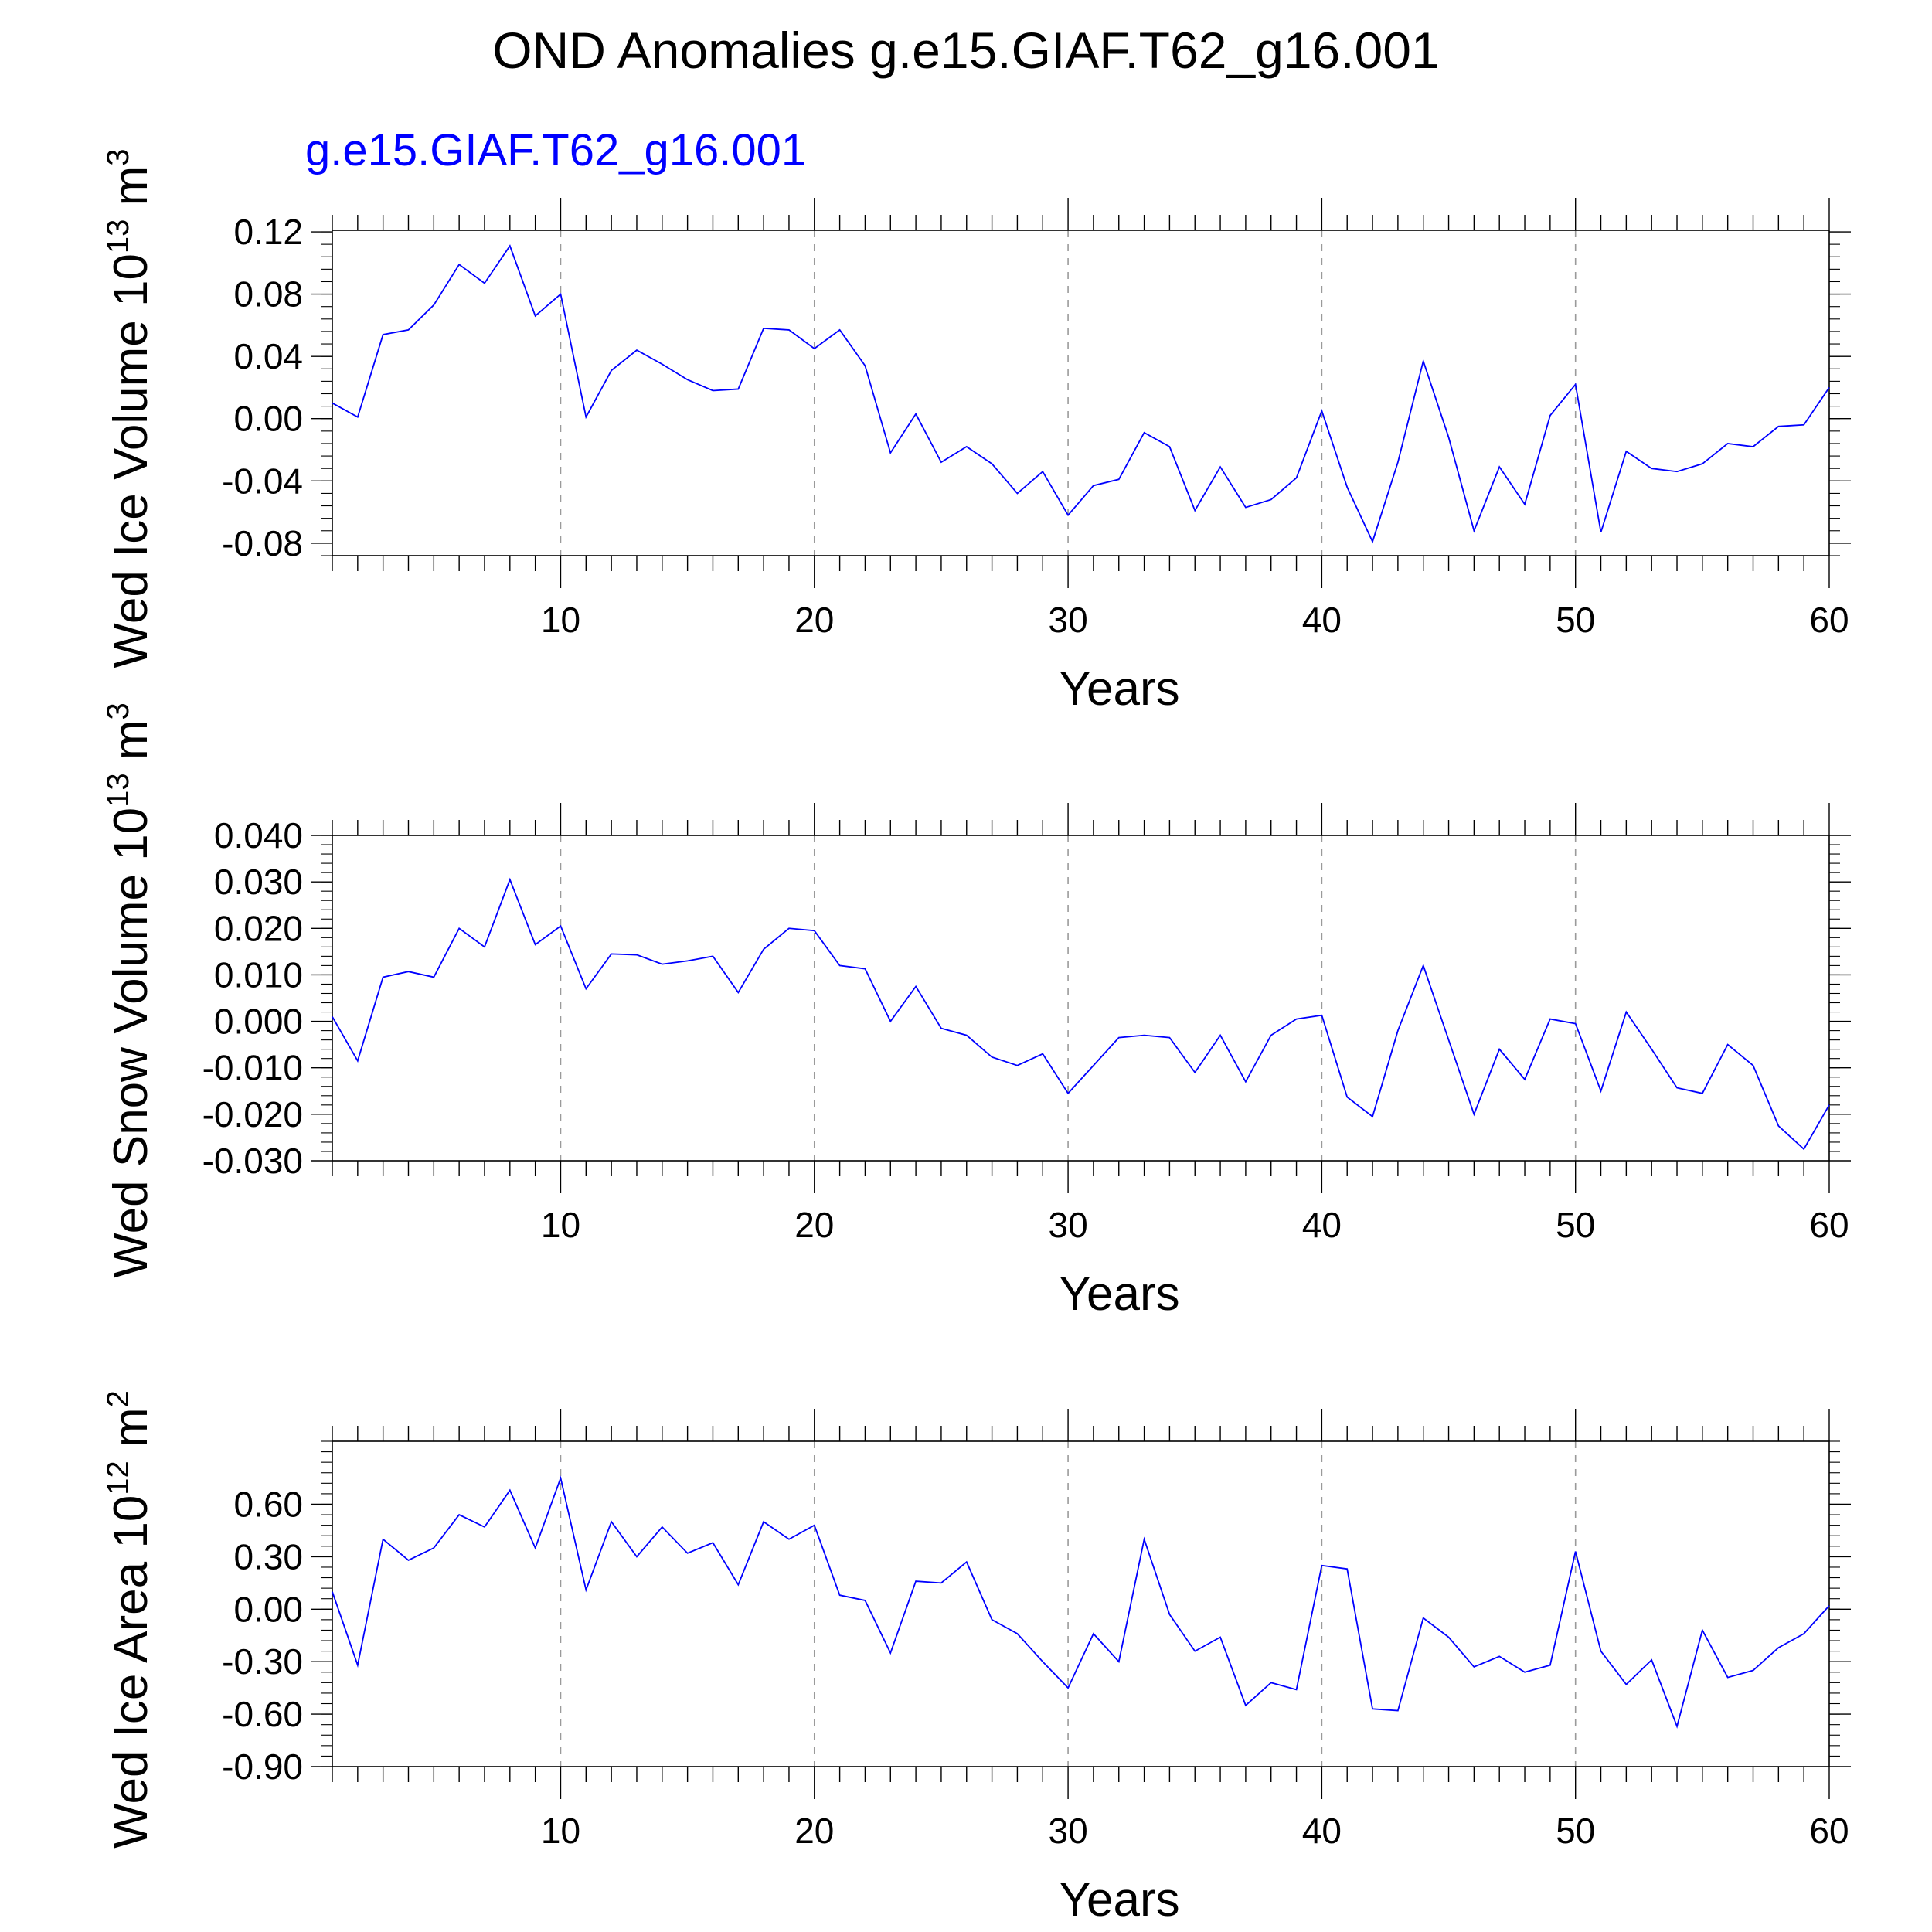 The height and width of the screenshot is (1932, 1932). What do you see at coordinates (253, 1114) in the screenshot?
I see `y-tick-label: -0.020` at bounding box center [253, 1114].